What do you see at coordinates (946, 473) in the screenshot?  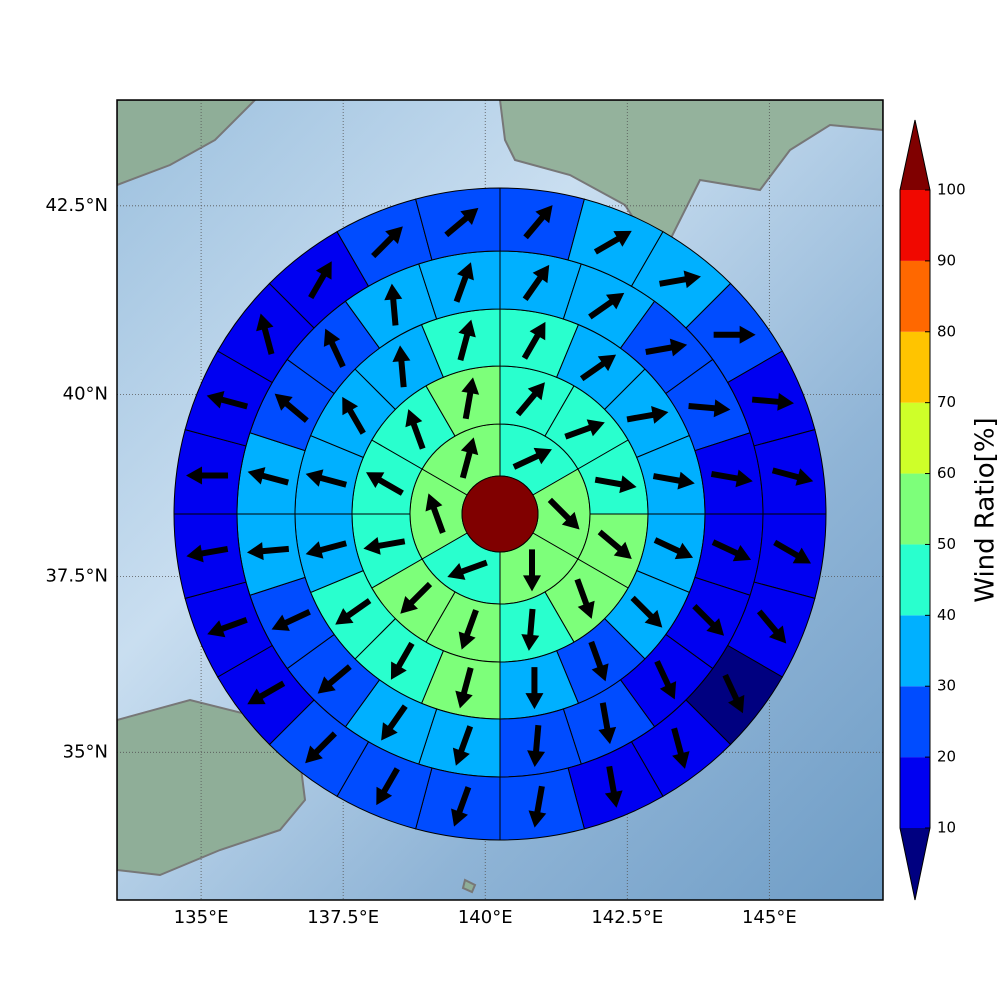 I see `colorbar-tick-label: 60` at bounding box center [946, 473].